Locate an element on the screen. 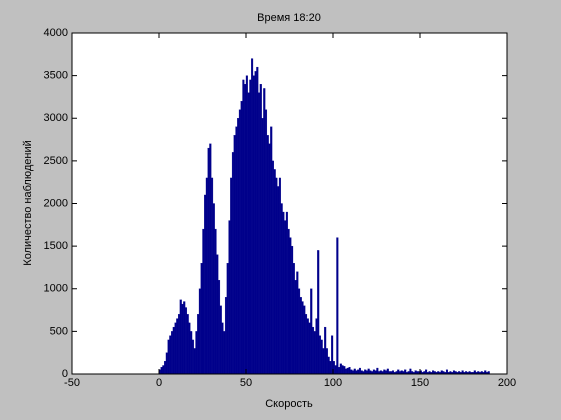  x-tick-label: 50 is located at coordinates (246, 383).